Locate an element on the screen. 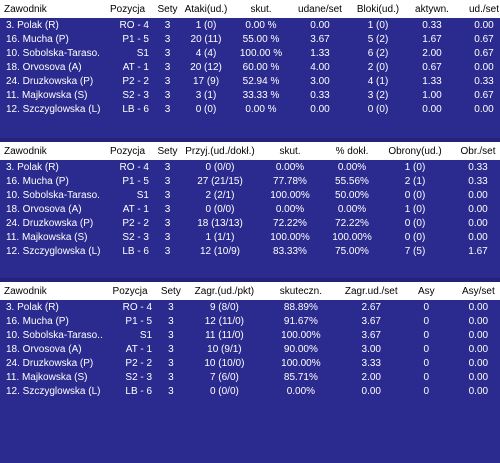 The image size is (500, 463). stat-cell: 50.00% is located at coordinates (352, 195).